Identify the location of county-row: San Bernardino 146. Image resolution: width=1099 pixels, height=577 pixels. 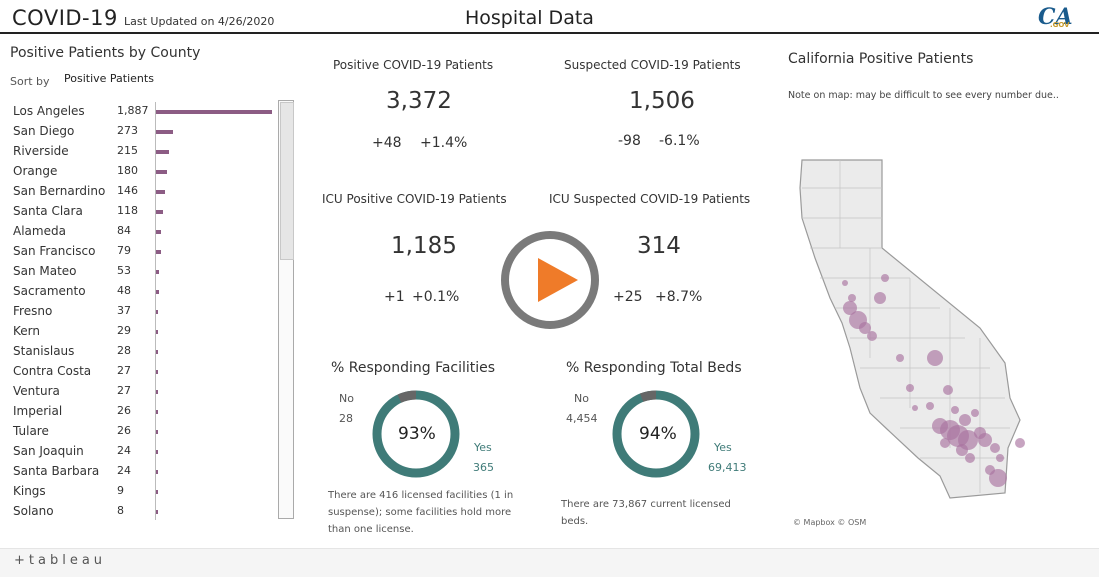
(137, 192).